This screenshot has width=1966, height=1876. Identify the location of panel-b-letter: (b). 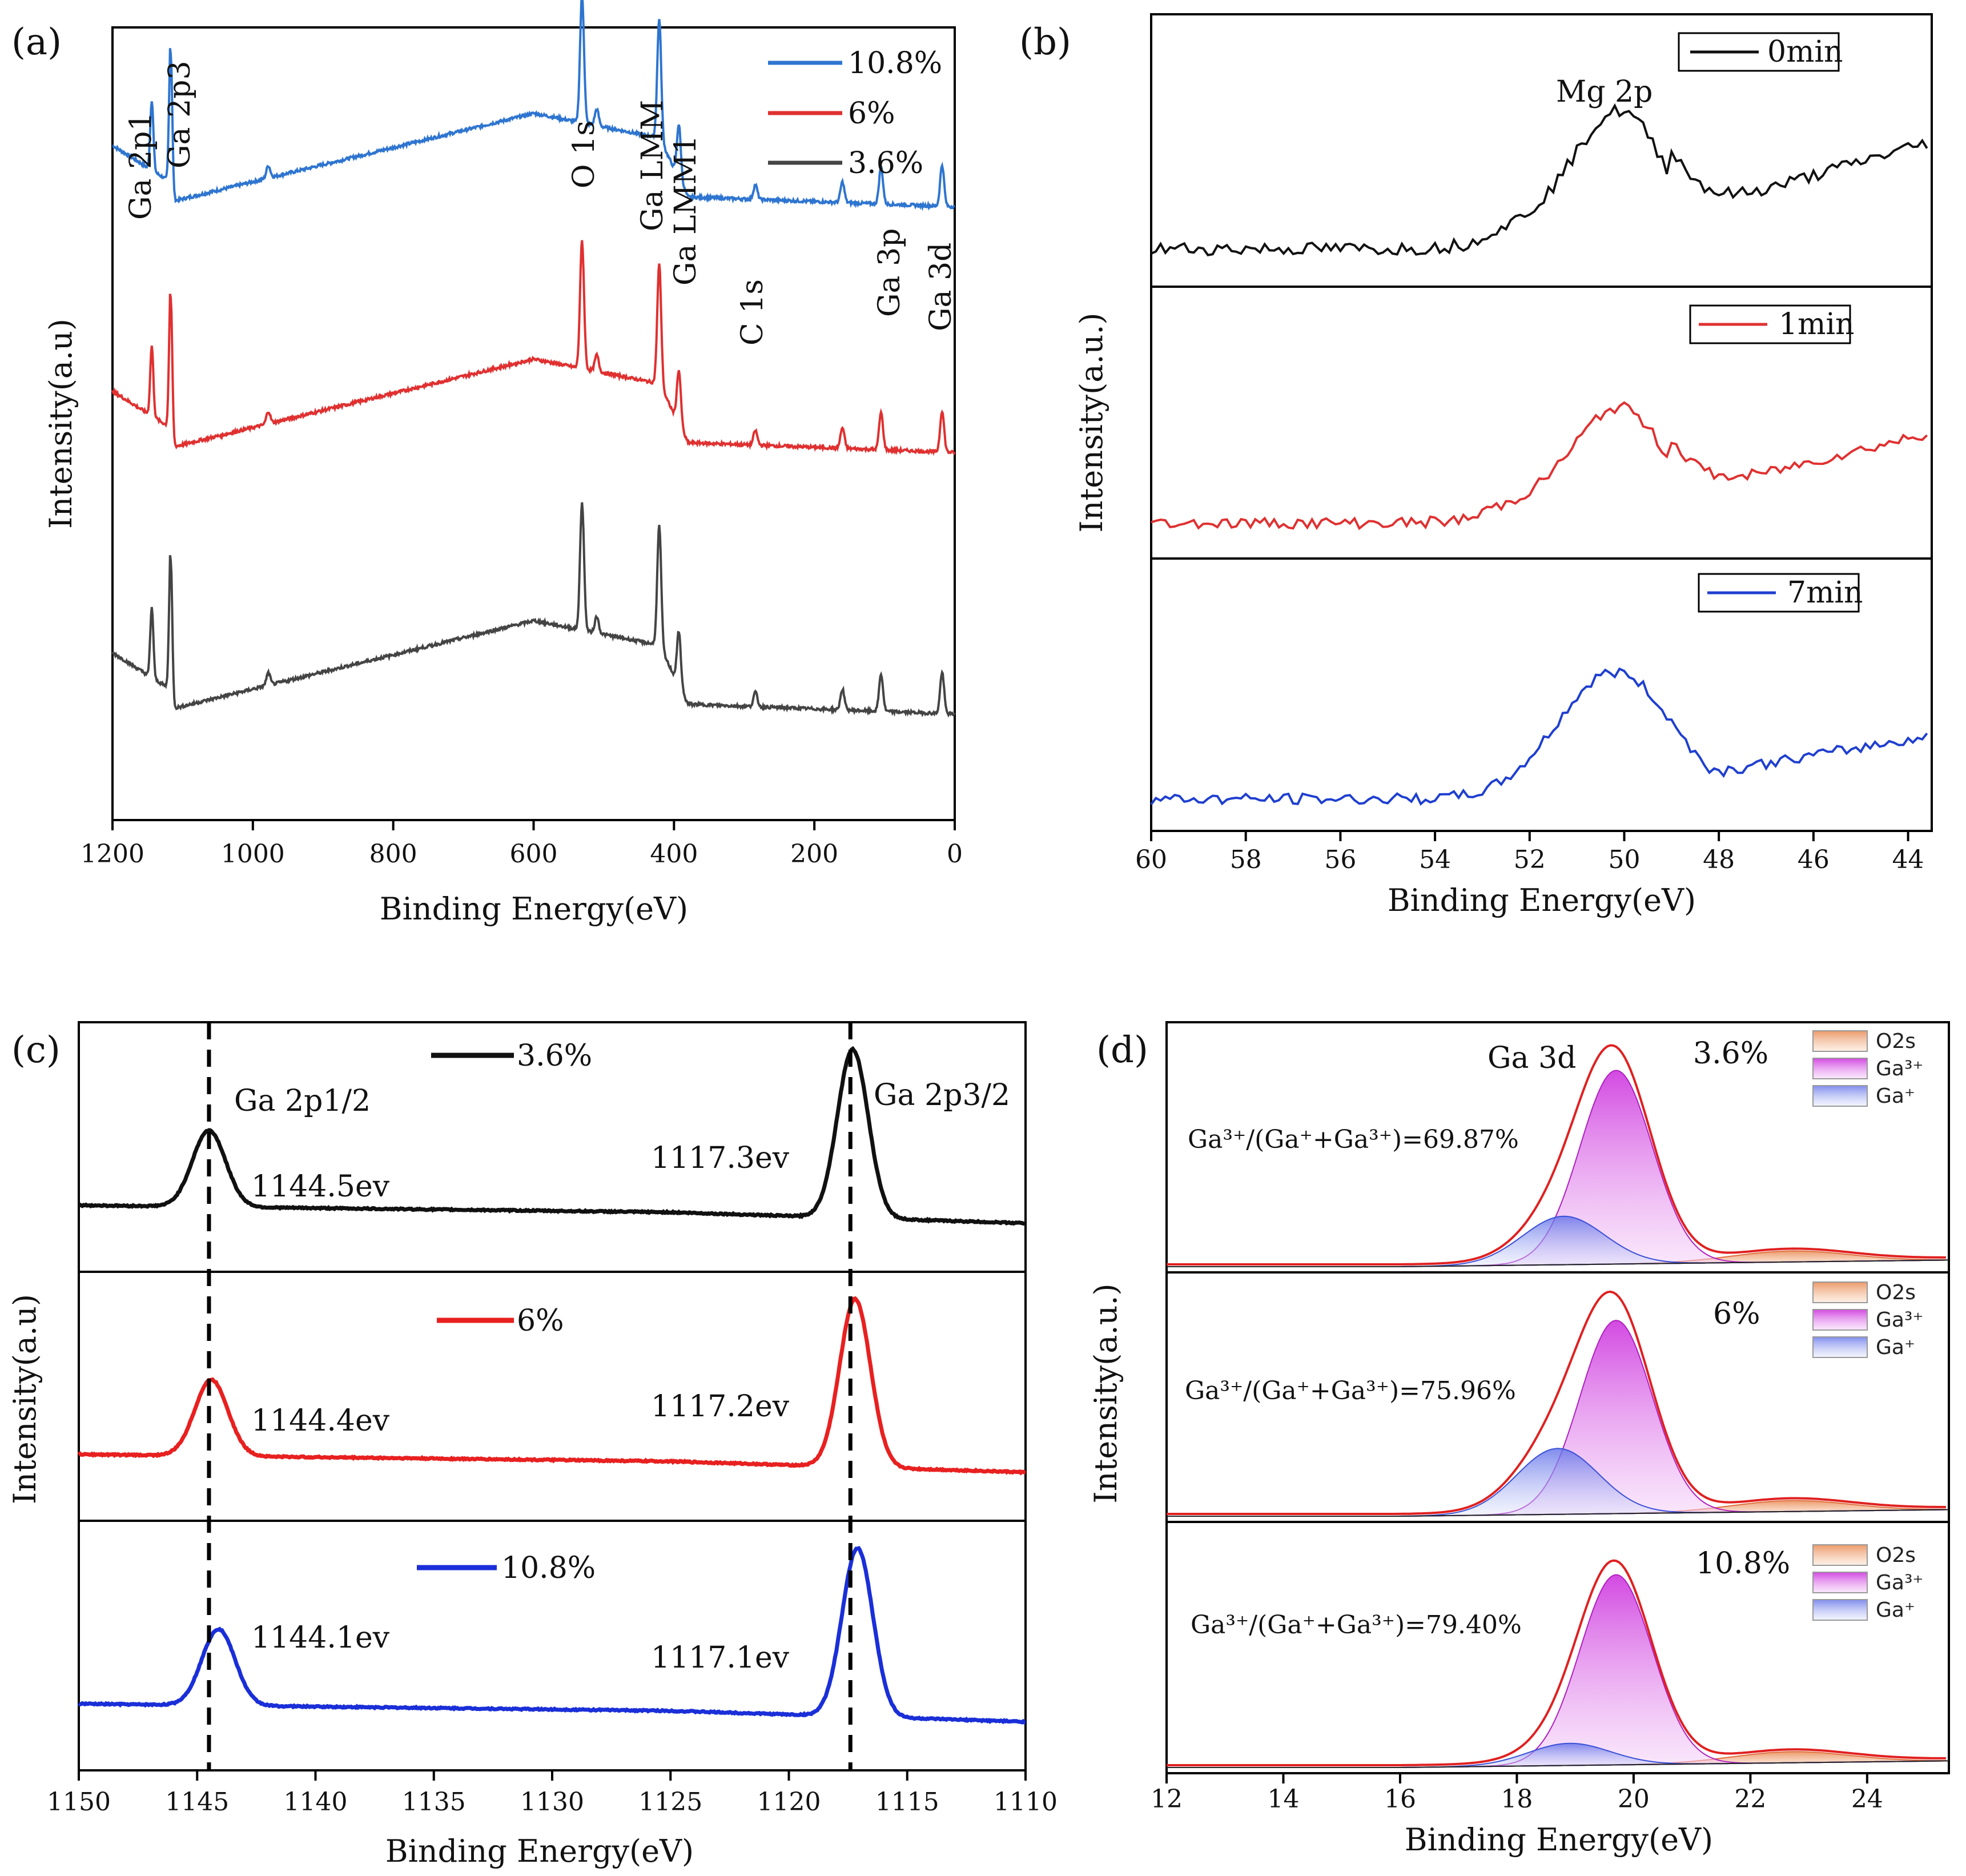
(1045, 42).